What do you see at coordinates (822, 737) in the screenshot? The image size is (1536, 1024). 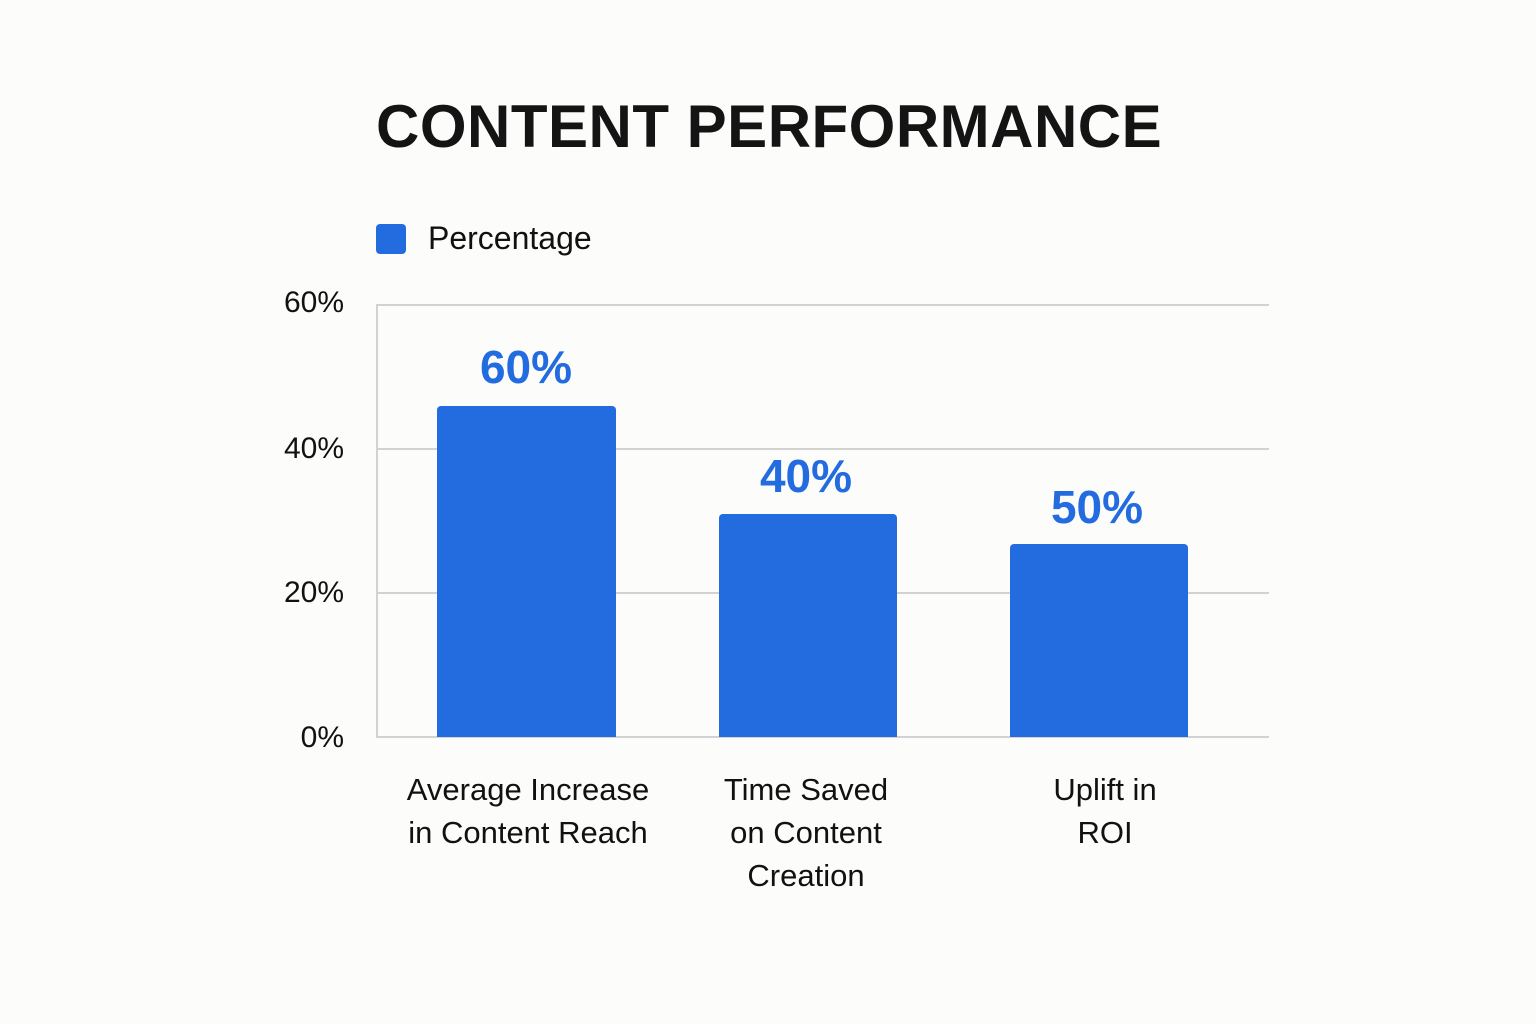 I see `x-axis-line` at bounding box center [822, 737].